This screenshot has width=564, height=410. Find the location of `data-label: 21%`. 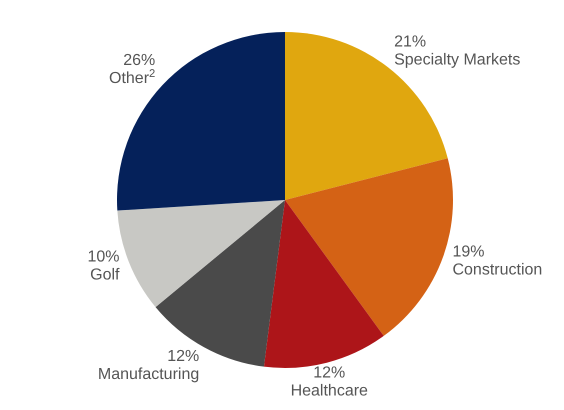

data-label: 21% is located at coordinates (410, 41).